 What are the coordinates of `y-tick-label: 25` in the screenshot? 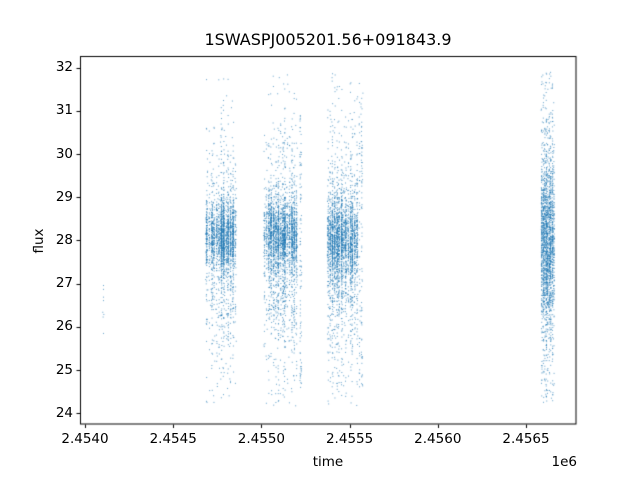 It's located at (64, 369).